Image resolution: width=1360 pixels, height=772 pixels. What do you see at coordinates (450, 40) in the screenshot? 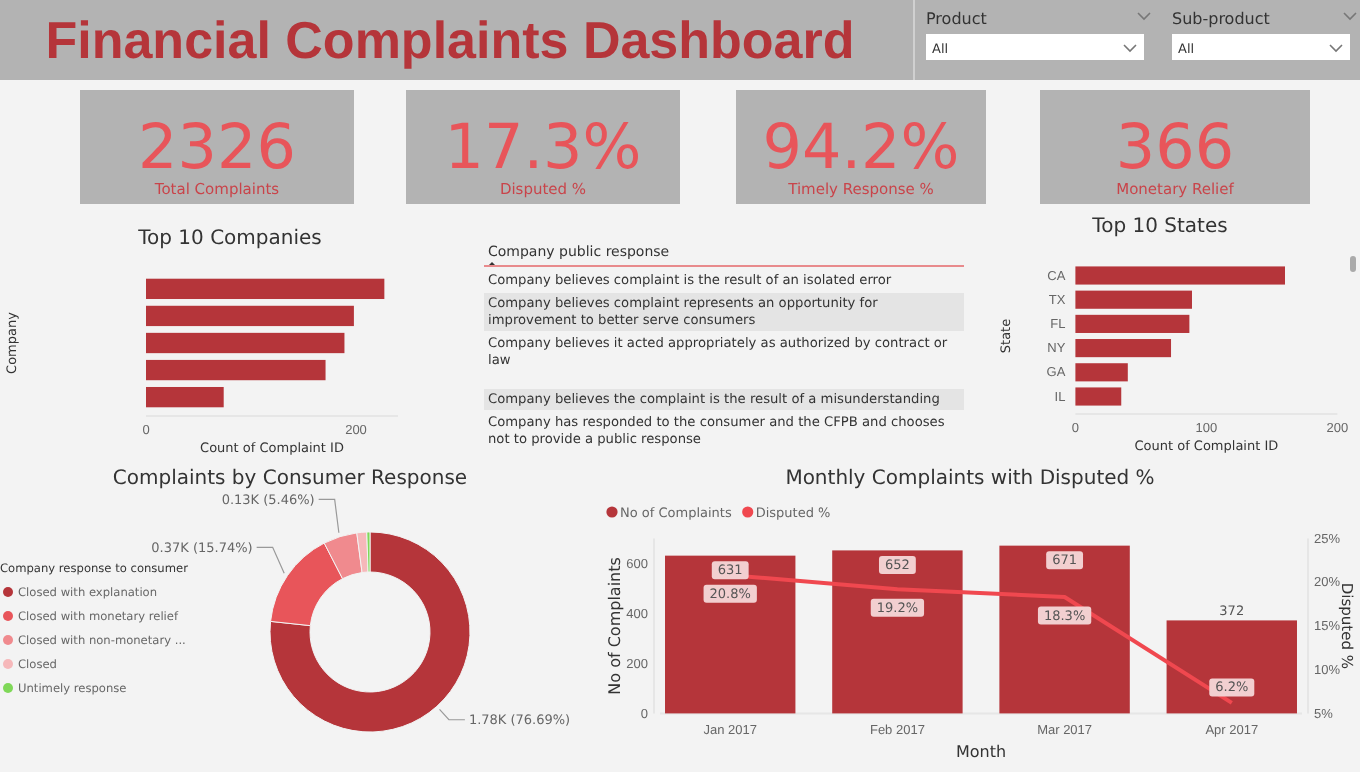
I see `text: Financial Complaints Dashboard` at bounding box center [450, 40].